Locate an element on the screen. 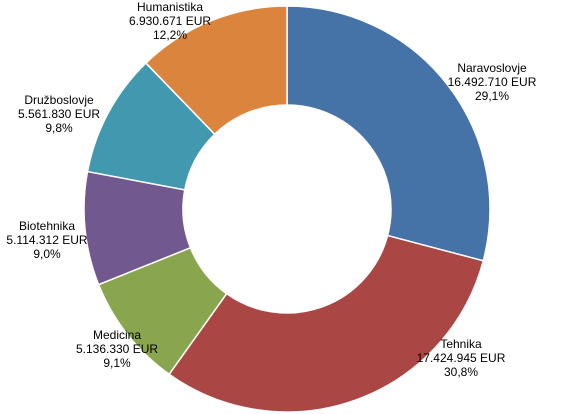 The width and height of the screenshot is (573, 414). label-name-medicina: Medicina is located at coordinates (117, 335).